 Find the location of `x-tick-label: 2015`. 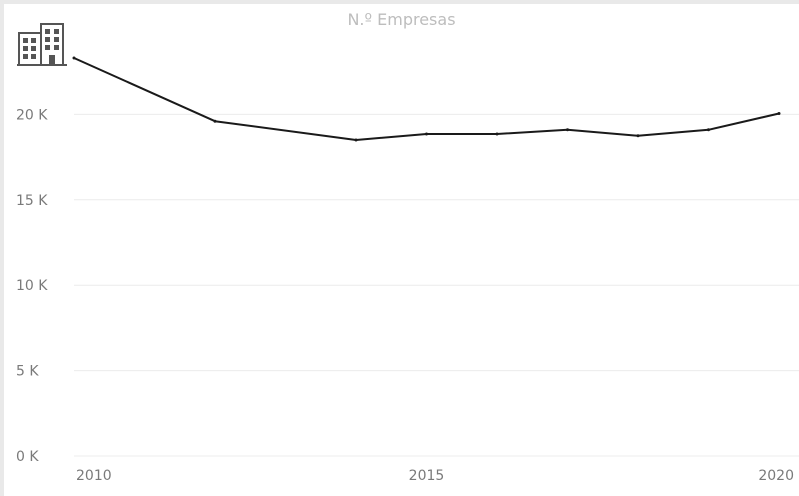

x-tick-label: 2015 is located at coordinates (427, 476).